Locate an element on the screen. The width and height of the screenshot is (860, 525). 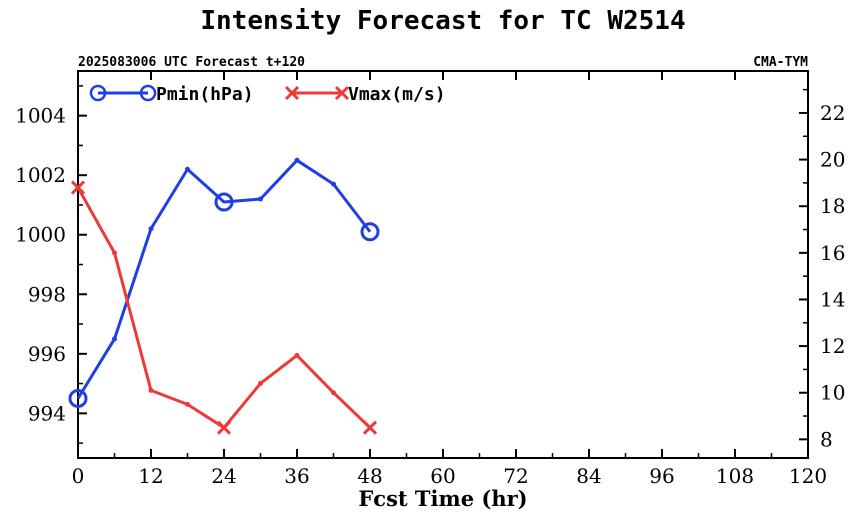
chart-subtitle-left: 2025083006 UTC Forecast t+120 is located at coordinates (191, 62).